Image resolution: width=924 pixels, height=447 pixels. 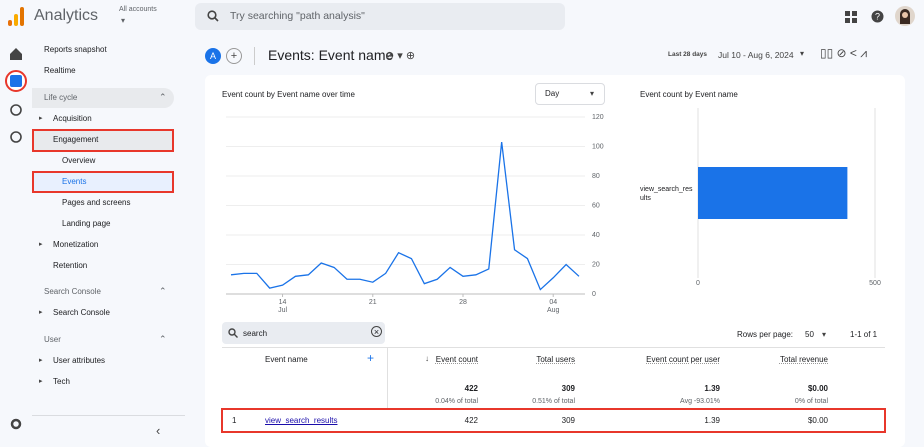 What do you see at coordinates (16, 239) in the screenshot?
I see `icon-rail` at bounding box center [16, 239].